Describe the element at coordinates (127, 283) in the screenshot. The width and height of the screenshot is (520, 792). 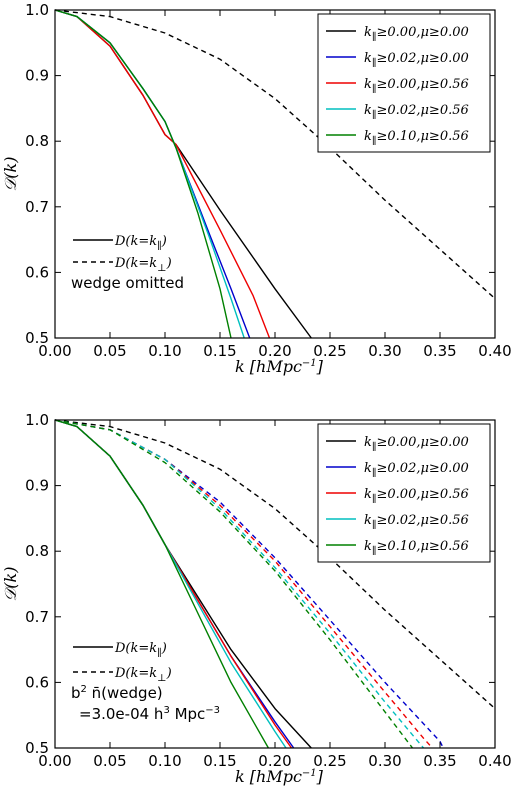
I see `annotation-text: wedge omitted` at that location.